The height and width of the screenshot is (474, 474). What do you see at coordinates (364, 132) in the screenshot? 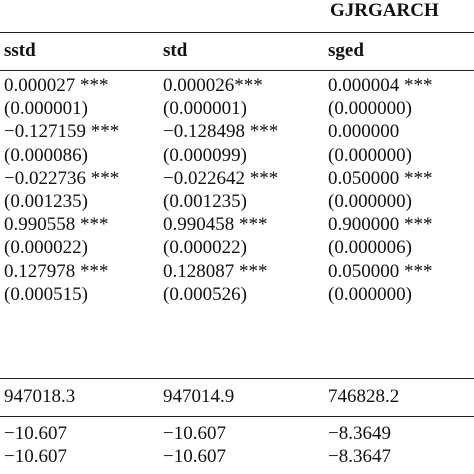
I see `table-cell: 0.000000` at bounding box center [364, 132].